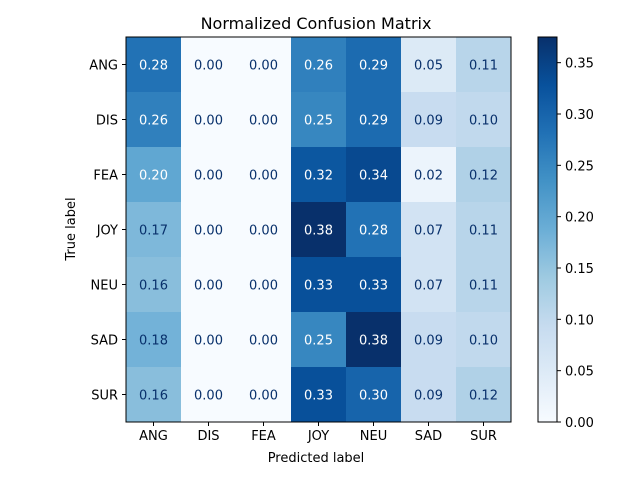  I want to click on cell-ang-joy, so click(319, 65).